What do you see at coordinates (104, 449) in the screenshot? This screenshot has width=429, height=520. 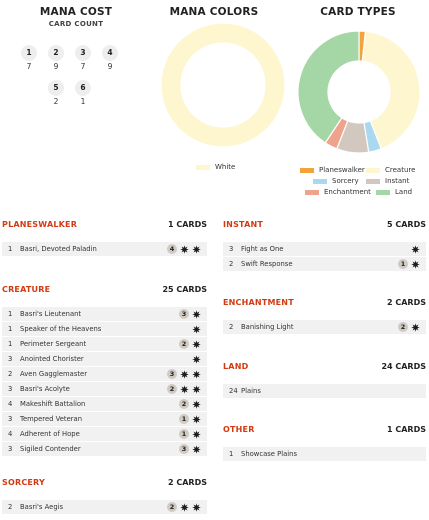 I see `card-row: 3 Sigiled Contender 3` at bounding box center [104, 449].